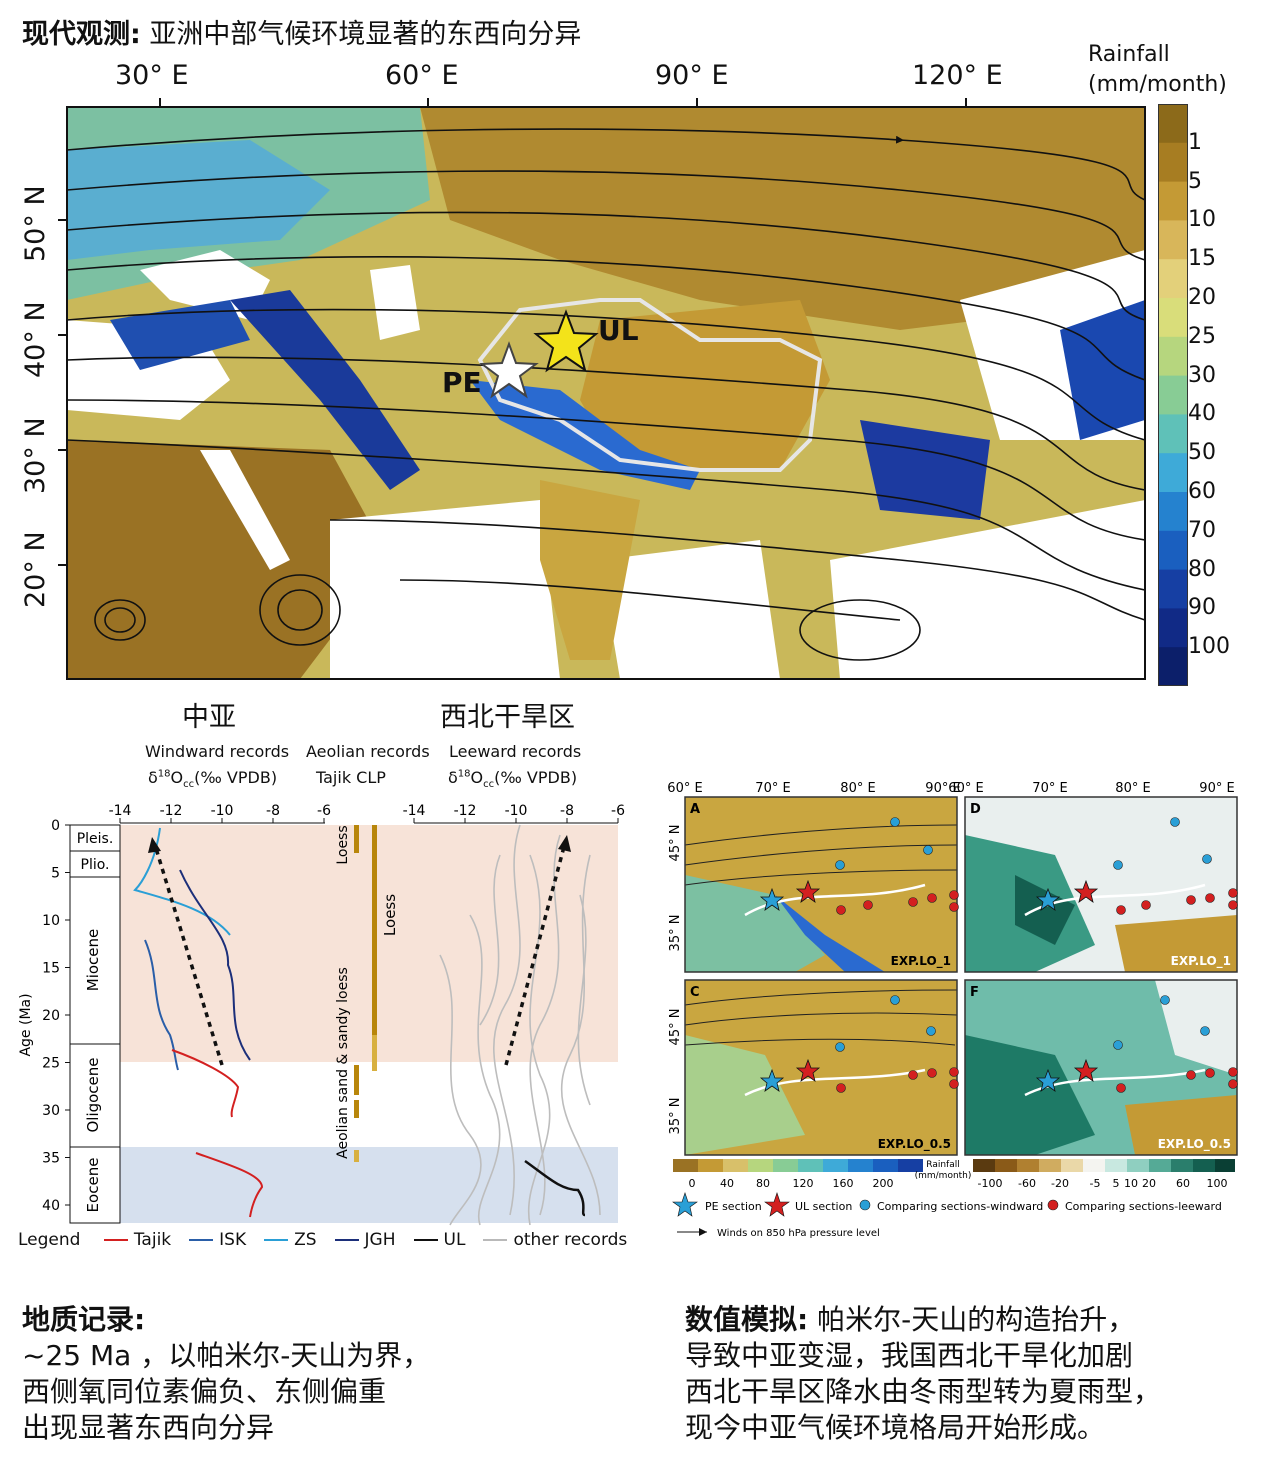  I want to click on model-diff-tick-100: 100, so click(1217, 1183).